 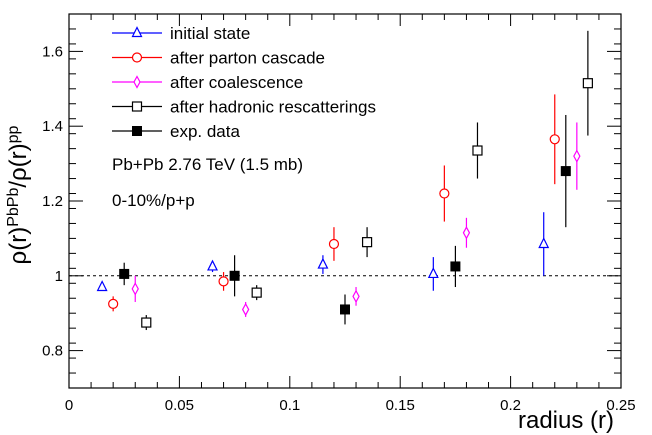 What do you see at coordinates (153, 200) in the screenshot?
I see `annotation-centrality: 0-10%/p+p` at bounding box center [153, 200].